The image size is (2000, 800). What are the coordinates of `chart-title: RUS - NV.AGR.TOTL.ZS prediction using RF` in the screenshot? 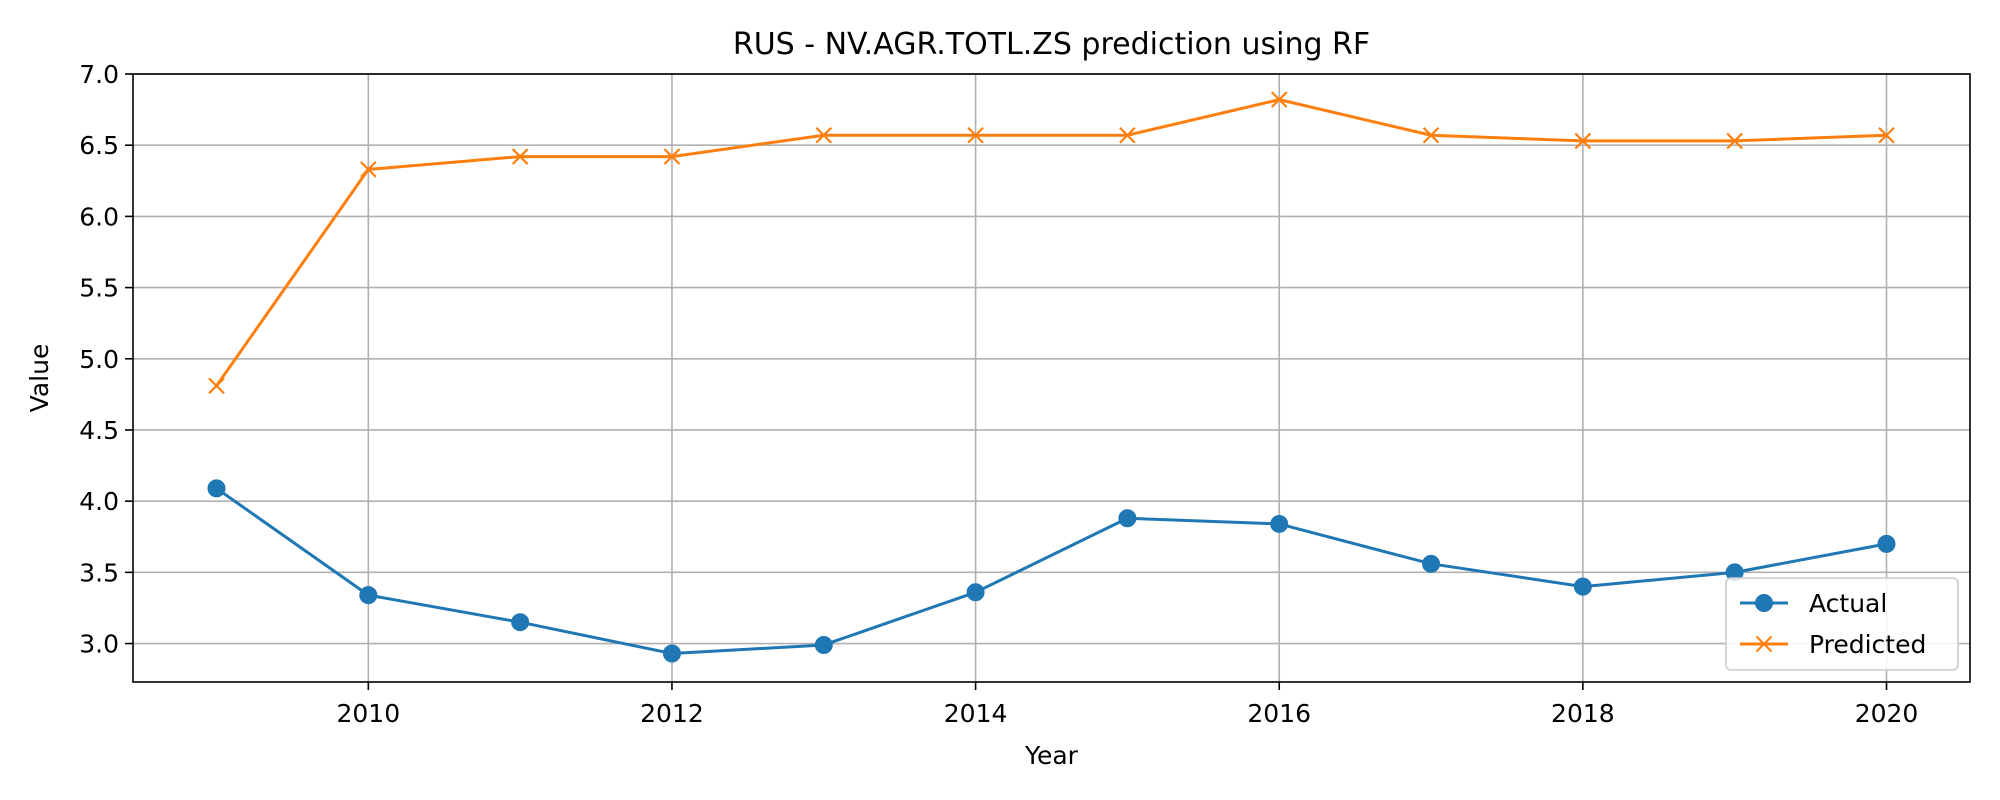 It's located at (1051, 44).